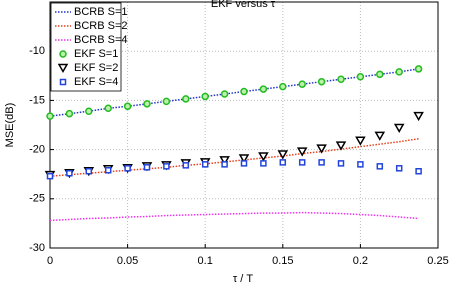  I want to click on x-tick-label: 0.1, so click(205, 261).